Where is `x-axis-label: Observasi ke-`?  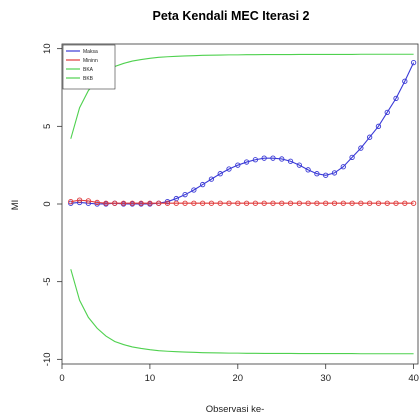
x-axis-label: Observasi ke- is located at coordinates (235, 409).